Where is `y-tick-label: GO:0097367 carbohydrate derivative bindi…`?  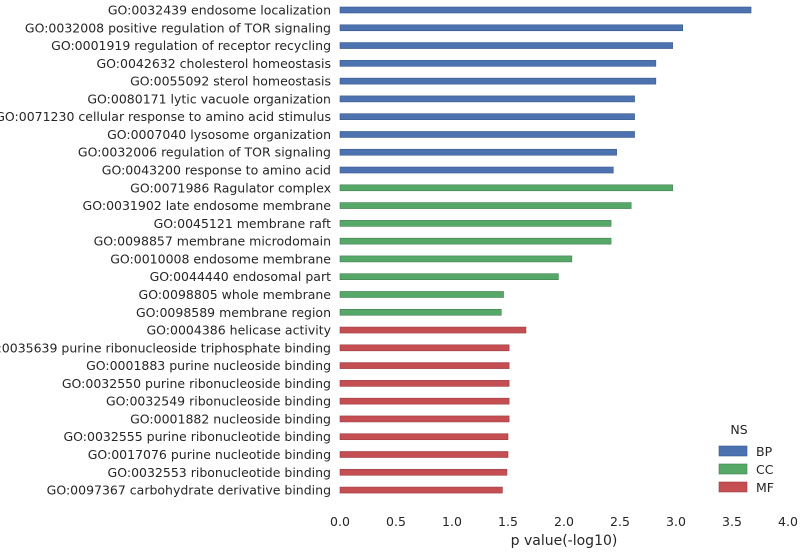
y-tick-label: GO:0097367 carbohydrate derivative bindi… is located at coordinates (189, 490).